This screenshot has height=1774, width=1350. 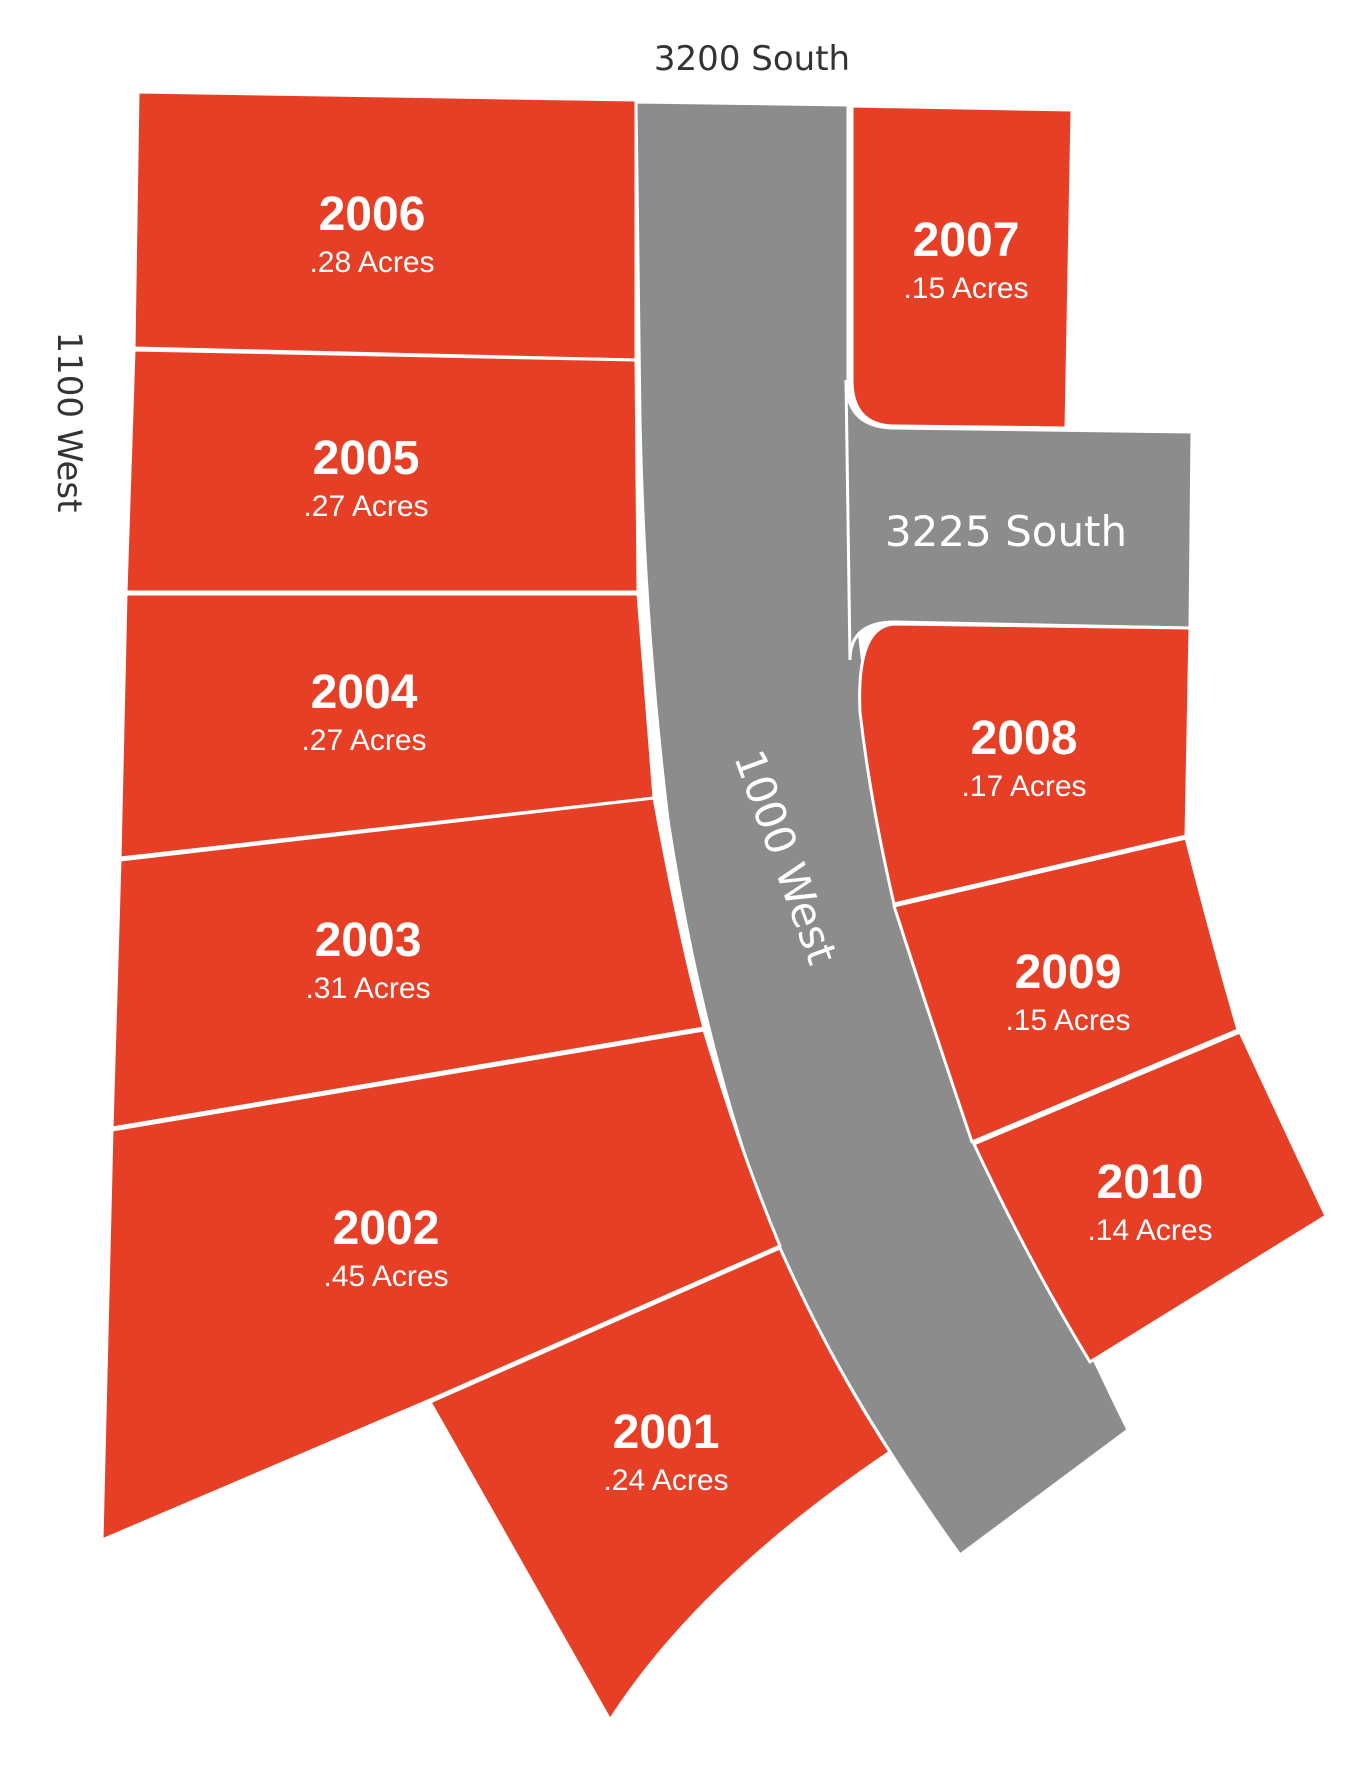 What do you see at coordinates (372, 214) in the screenshot?
I see `lot-id: 2006` at bounding box center [372, 214].